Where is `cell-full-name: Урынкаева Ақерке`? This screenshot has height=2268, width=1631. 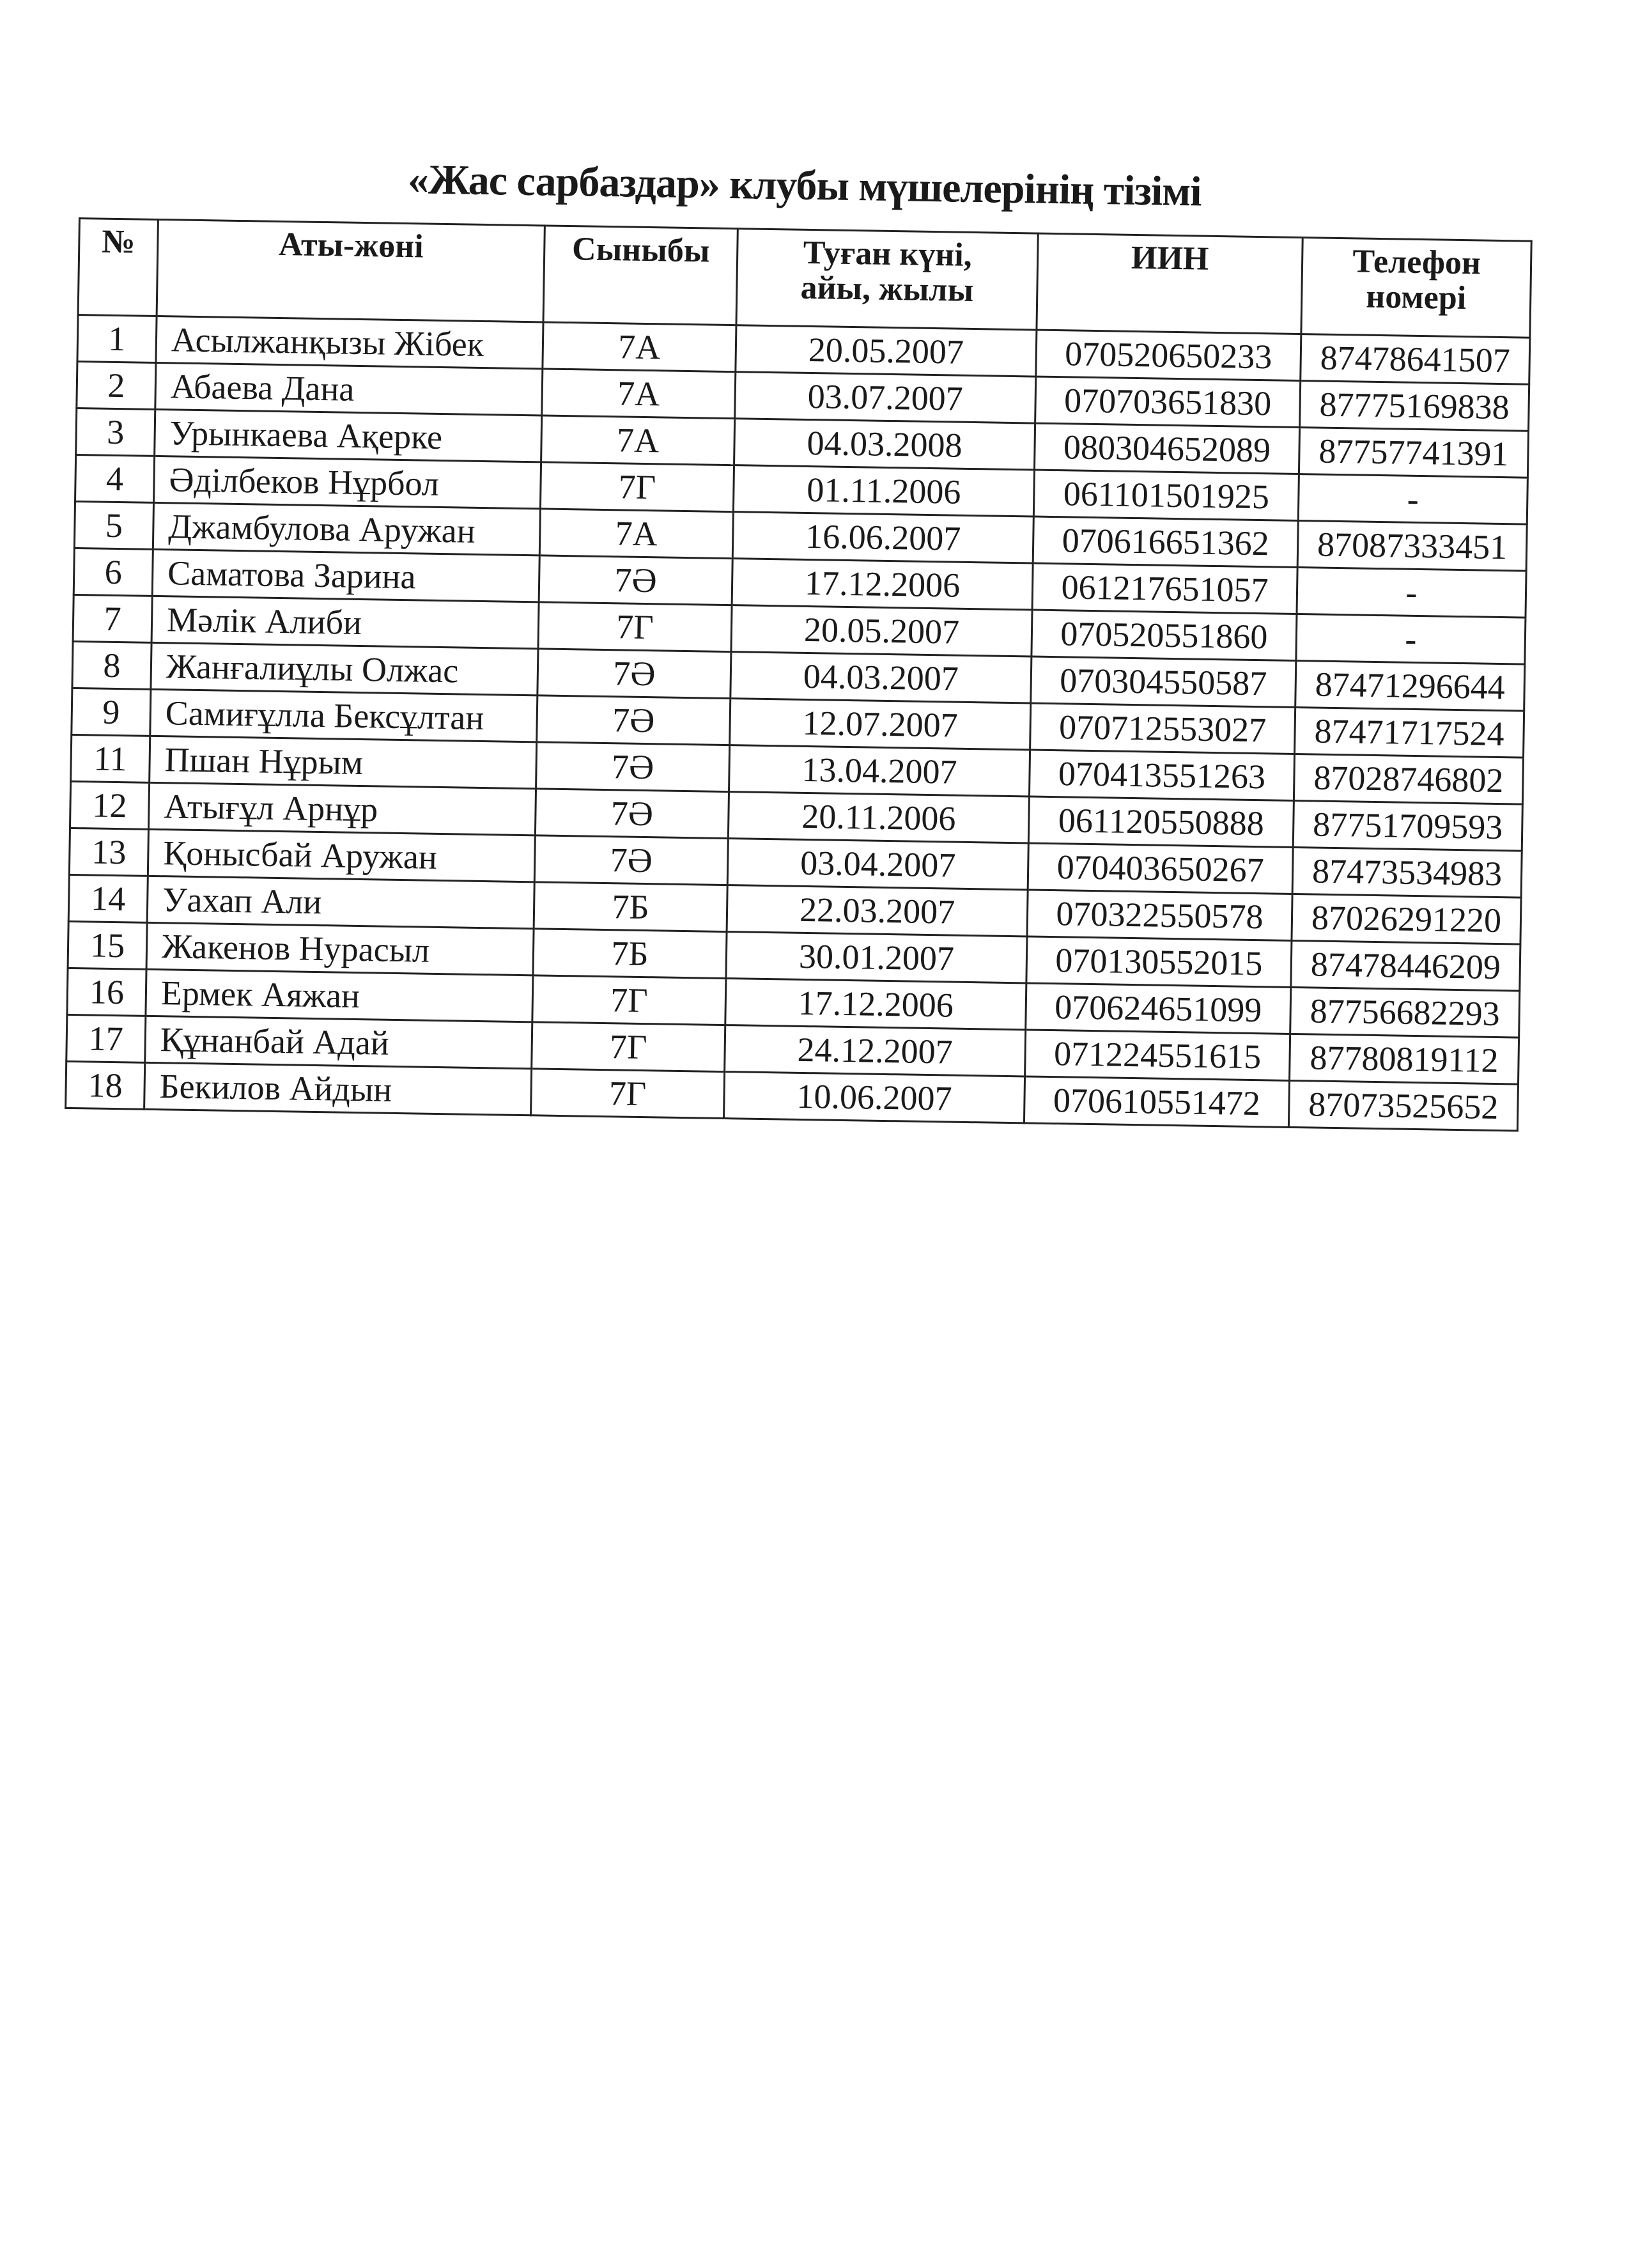
cell-full-name: Урынкаева Ақерке is located at coordinates (348, 435).